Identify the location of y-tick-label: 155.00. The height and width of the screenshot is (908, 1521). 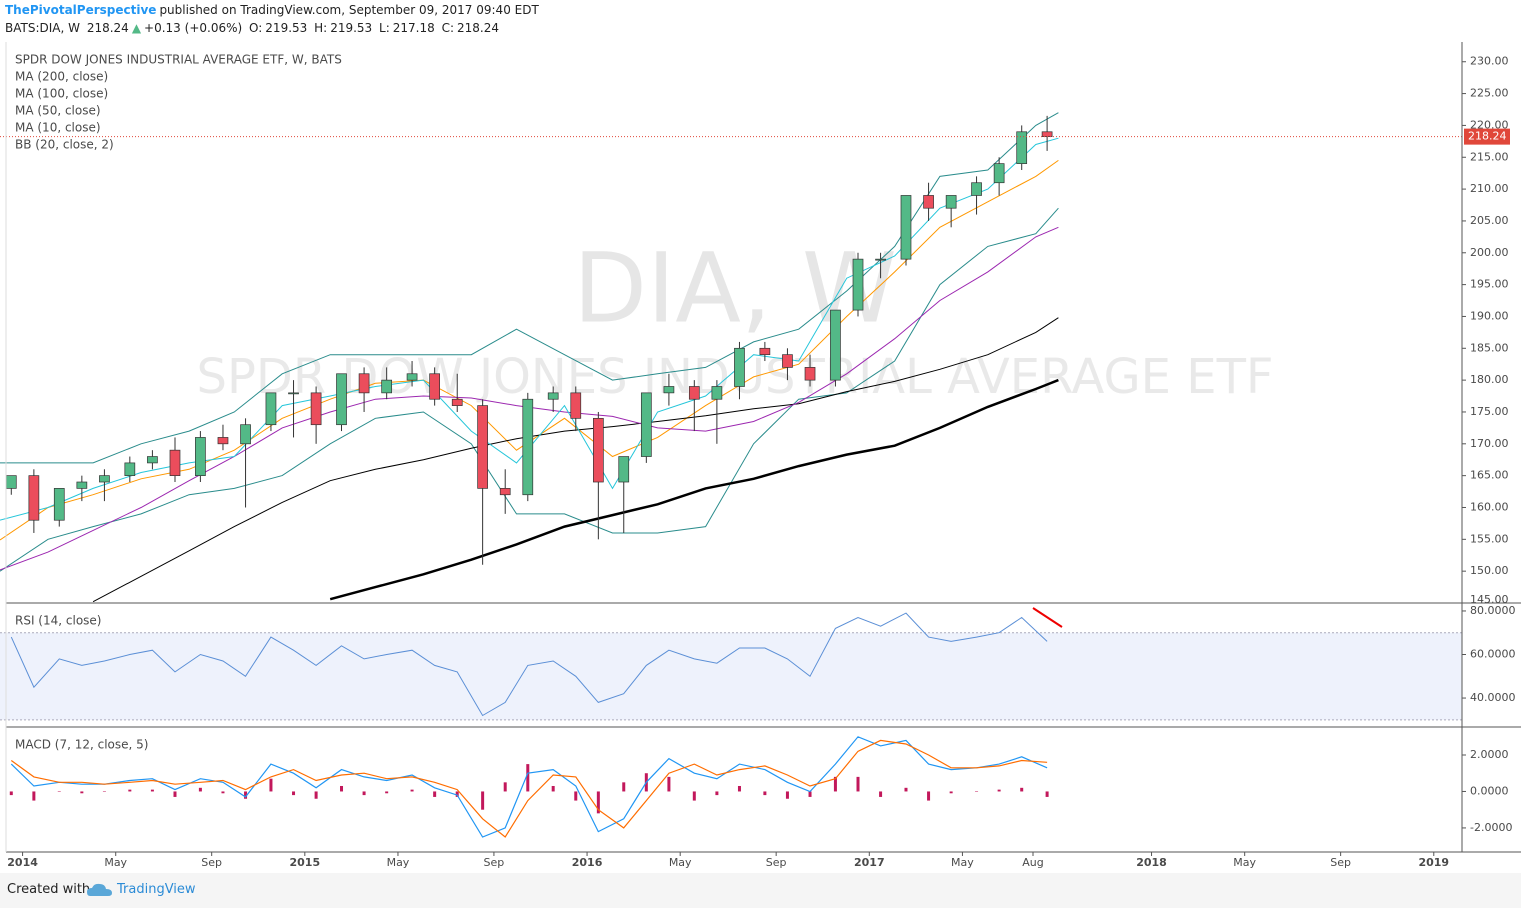
(1489, 538).